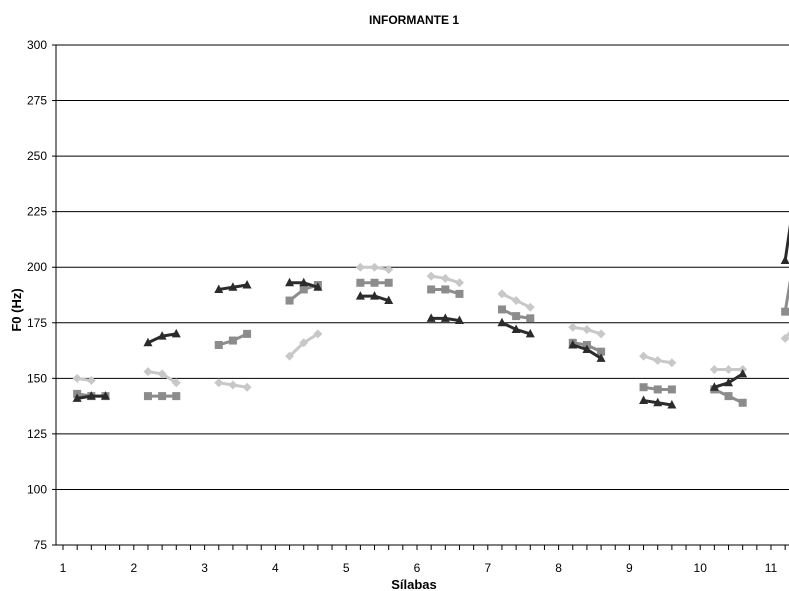  Describe the element at coordinates (37, 101) in the screenshot. I see `y-tick-label: 275` at that location.